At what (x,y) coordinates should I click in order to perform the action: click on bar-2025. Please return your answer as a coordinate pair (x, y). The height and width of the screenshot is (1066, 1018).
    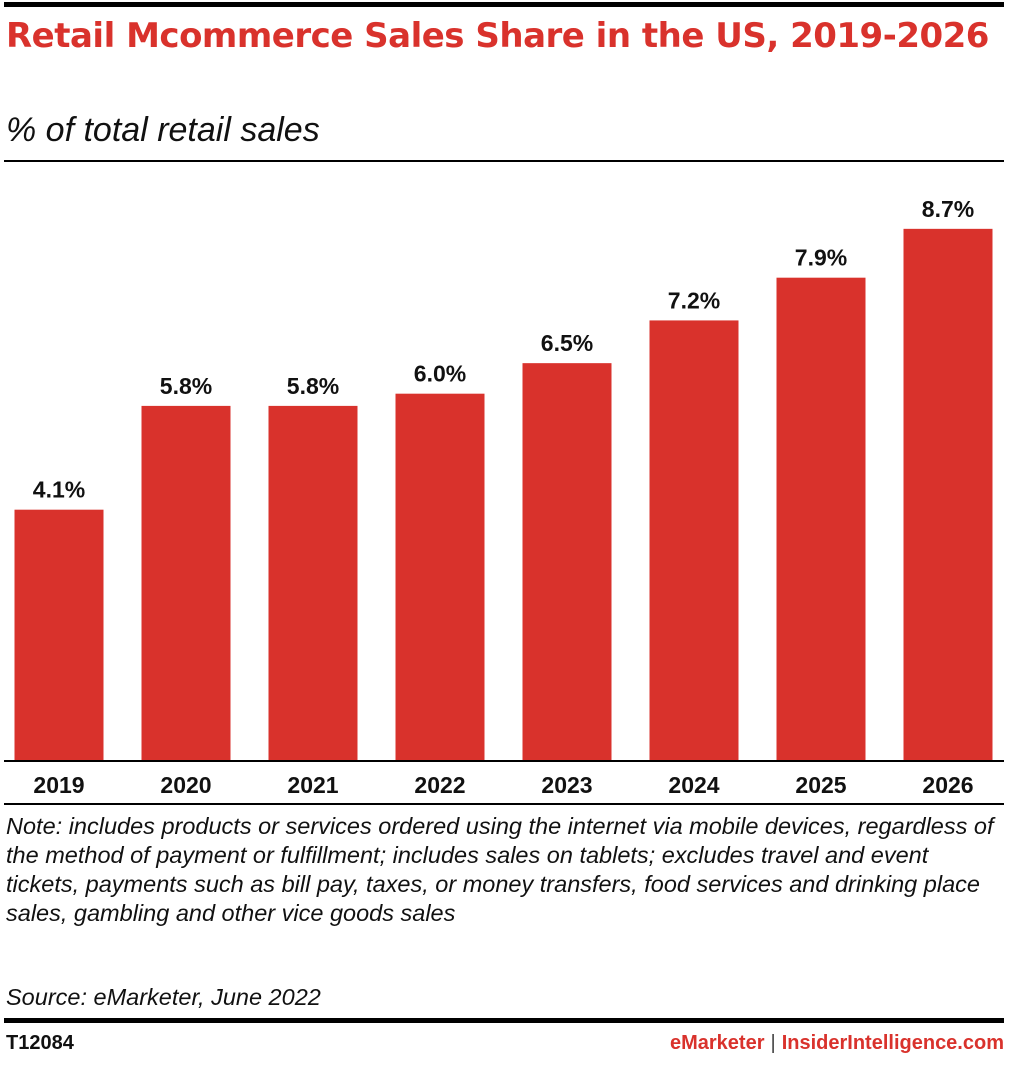
    Looking at the image, I should click on (821, 518).